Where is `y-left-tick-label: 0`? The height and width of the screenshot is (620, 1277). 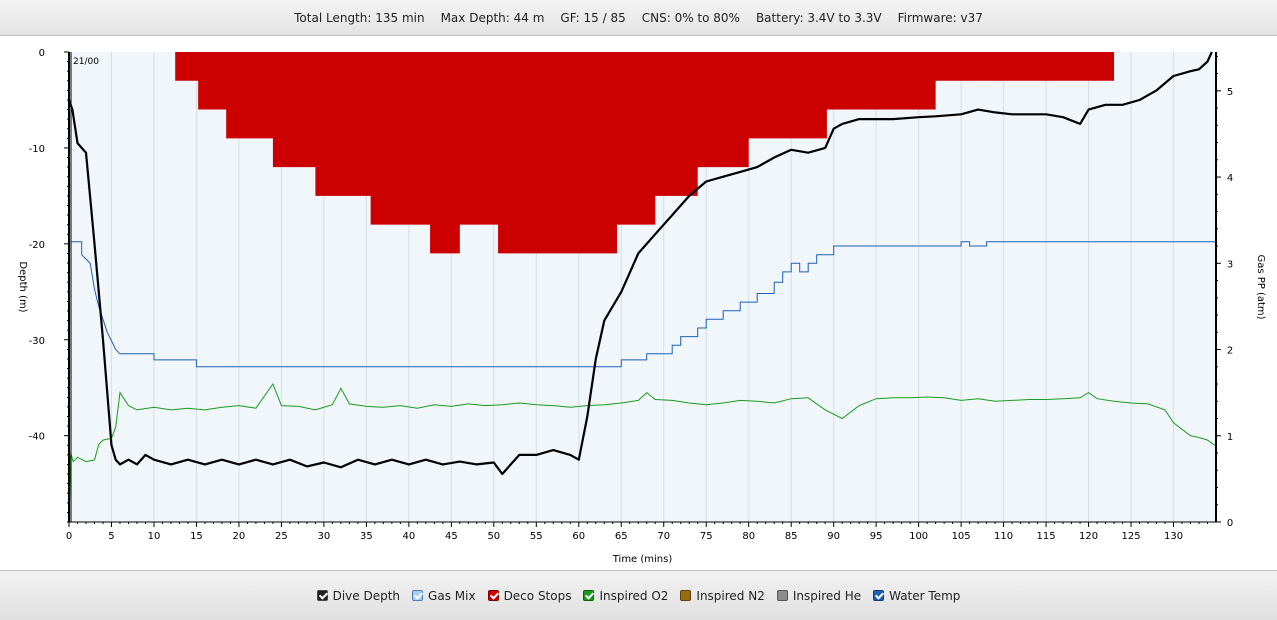 y-left-tick-label: 0 is located at coordinates (42, 53).